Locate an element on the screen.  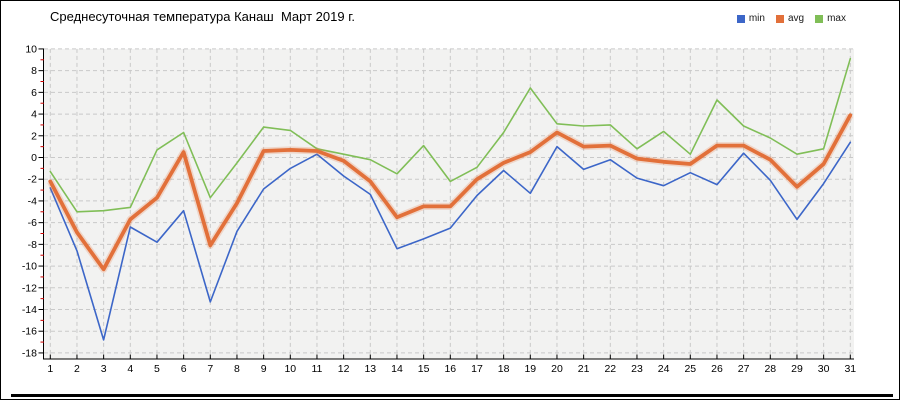
svg-text: 19 is located at coordinates (530, 369).